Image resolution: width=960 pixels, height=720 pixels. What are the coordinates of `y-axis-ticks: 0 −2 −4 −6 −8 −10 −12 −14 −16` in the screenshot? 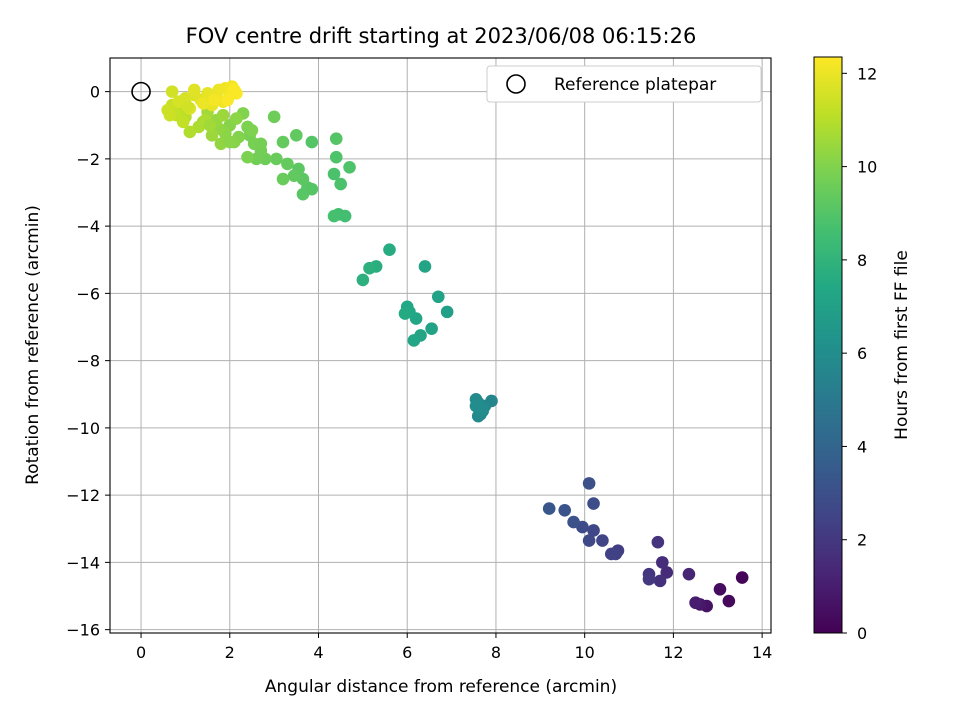 It's located at (88, 361).